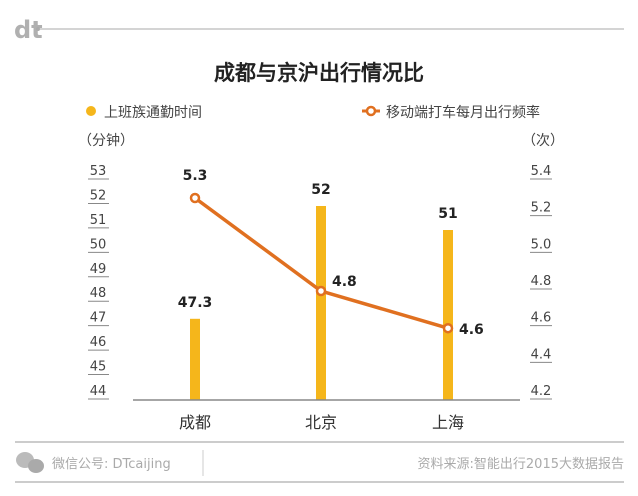 The image size is (638, 496). I want to click on line-value-label: 4.8, so click(344, 282).